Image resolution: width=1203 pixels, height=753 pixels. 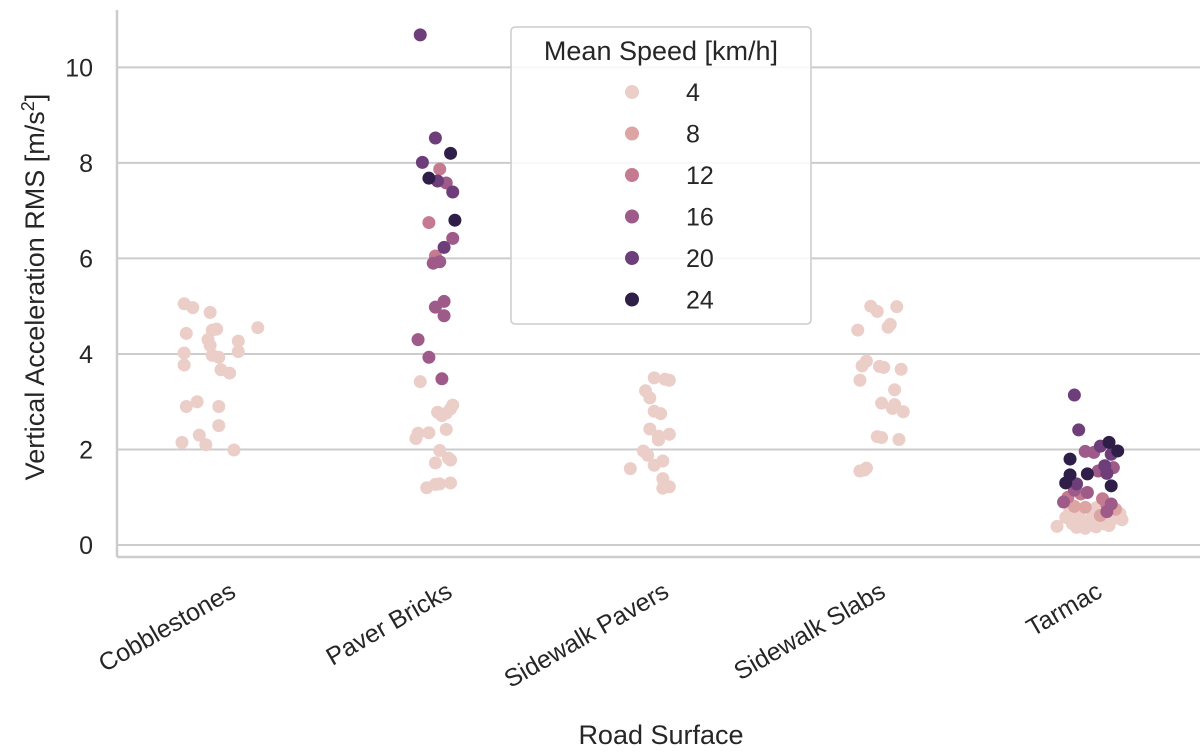 I want to click on x-axis-title: Road Surface, so click(x=660, y=735).